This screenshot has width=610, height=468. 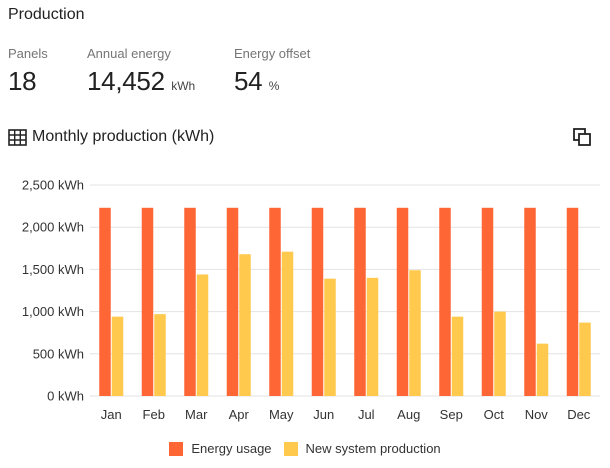 I want to click on y-tick-label: 1,000 kWh, so click(x=53, y=311).